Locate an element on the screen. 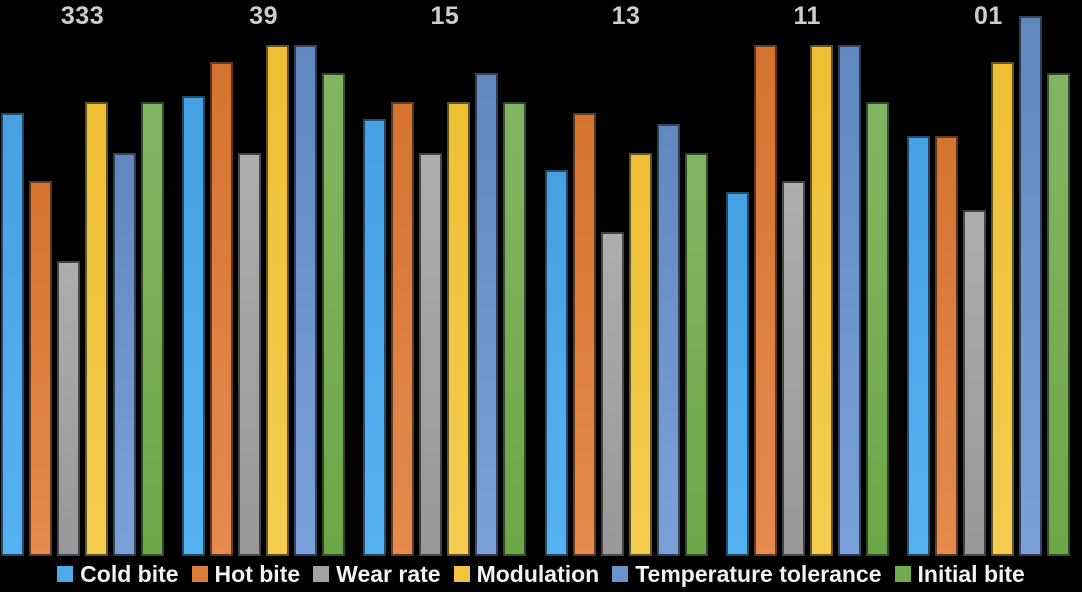 The image size is (1082, 592). bar-group-15: 15 is located at coordinates (445, 278).